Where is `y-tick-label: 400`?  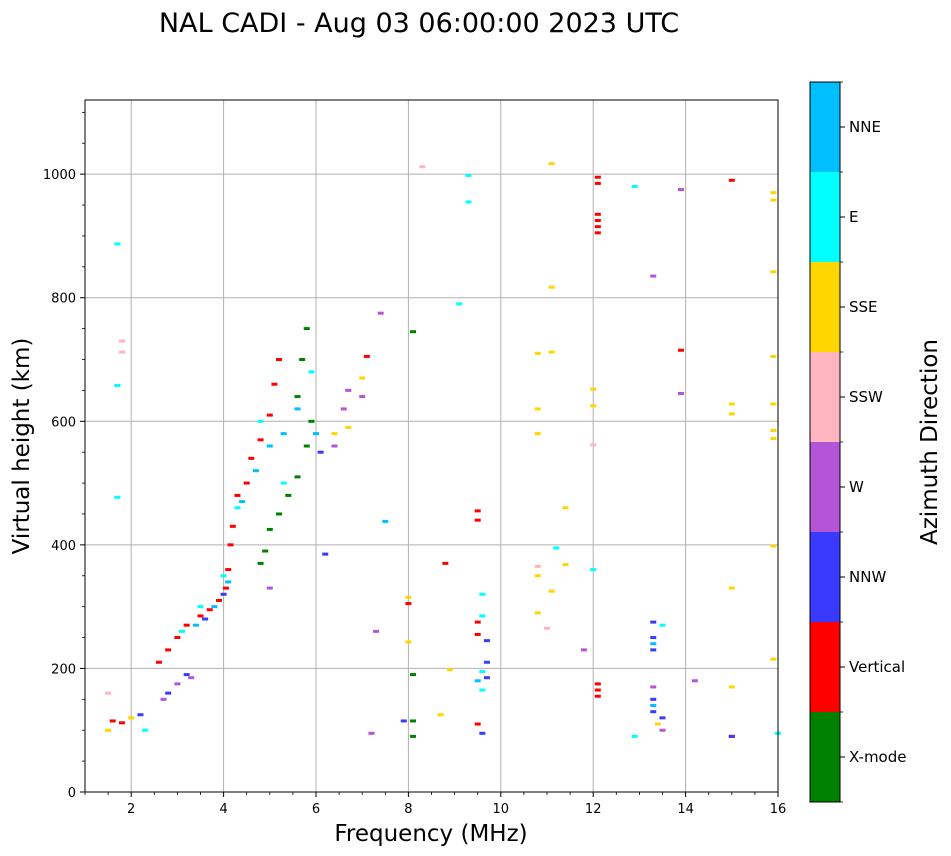 y-tick-label: 400 is located at coordinates (63, 546).